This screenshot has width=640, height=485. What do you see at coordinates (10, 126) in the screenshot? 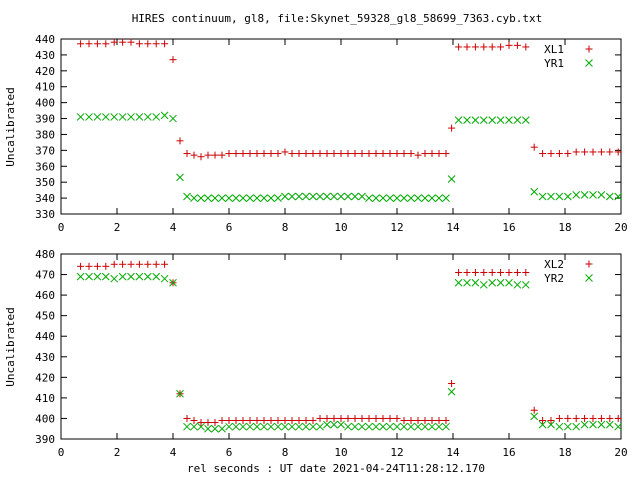
I see `y-axis-label: Uncalibrated` at bounding box center [10, 126].